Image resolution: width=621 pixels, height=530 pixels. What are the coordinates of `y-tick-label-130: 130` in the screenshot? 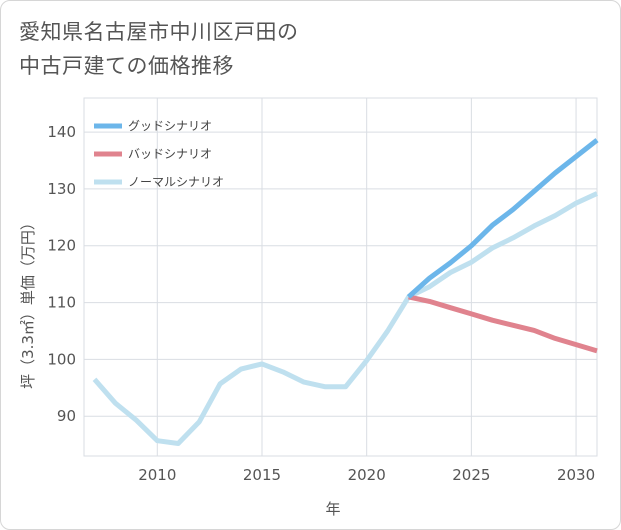 It's located at (61, 189).